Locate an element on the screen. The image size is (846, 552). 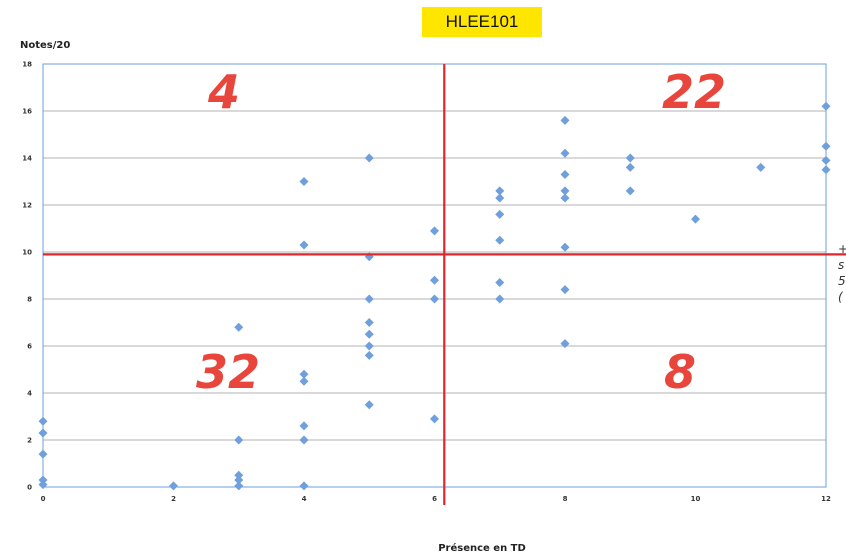
x-tick-label: 8 is located at coordinates (565, 499).